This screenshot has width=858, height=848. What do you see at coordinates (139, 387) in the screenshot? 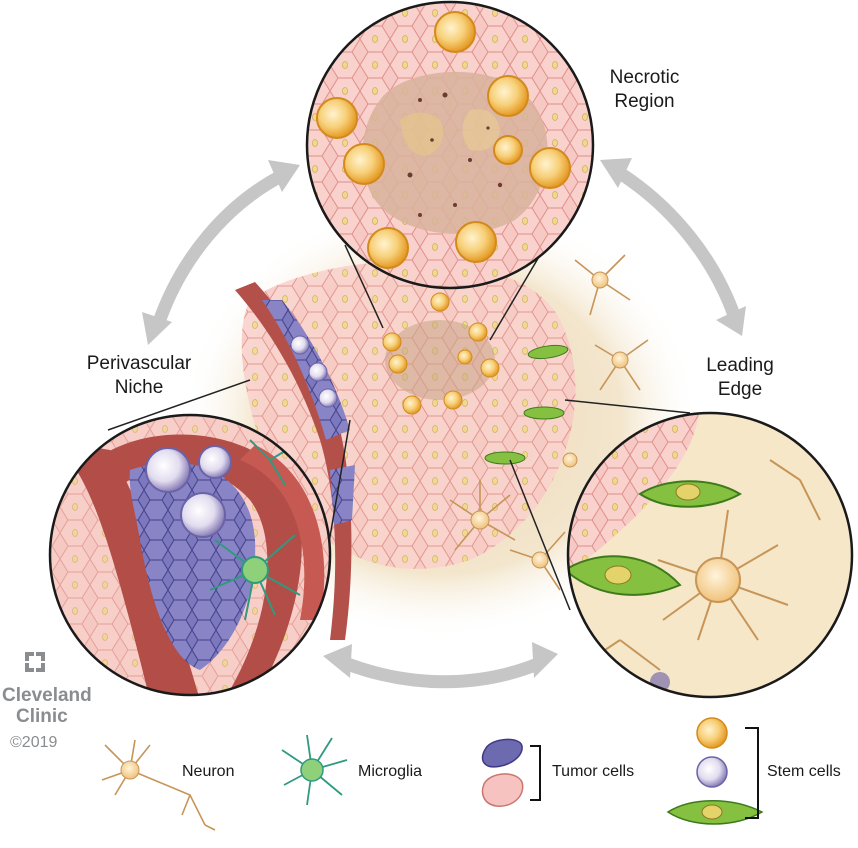
I see `perivascular-label-line2: Niche` at bounding box center [139, 387].